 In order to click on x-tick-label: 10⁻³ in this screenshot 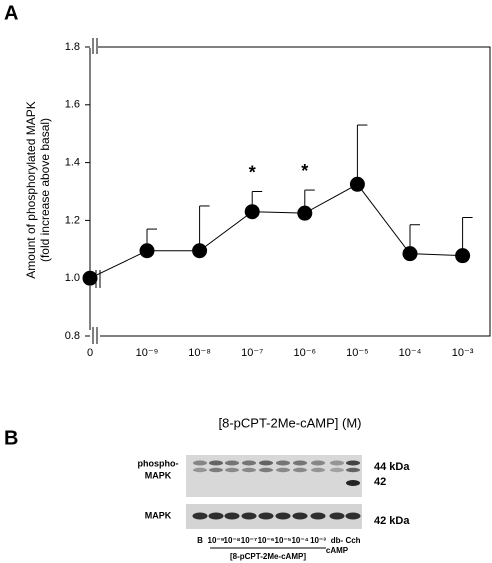, I will do `click(463, 353)`.